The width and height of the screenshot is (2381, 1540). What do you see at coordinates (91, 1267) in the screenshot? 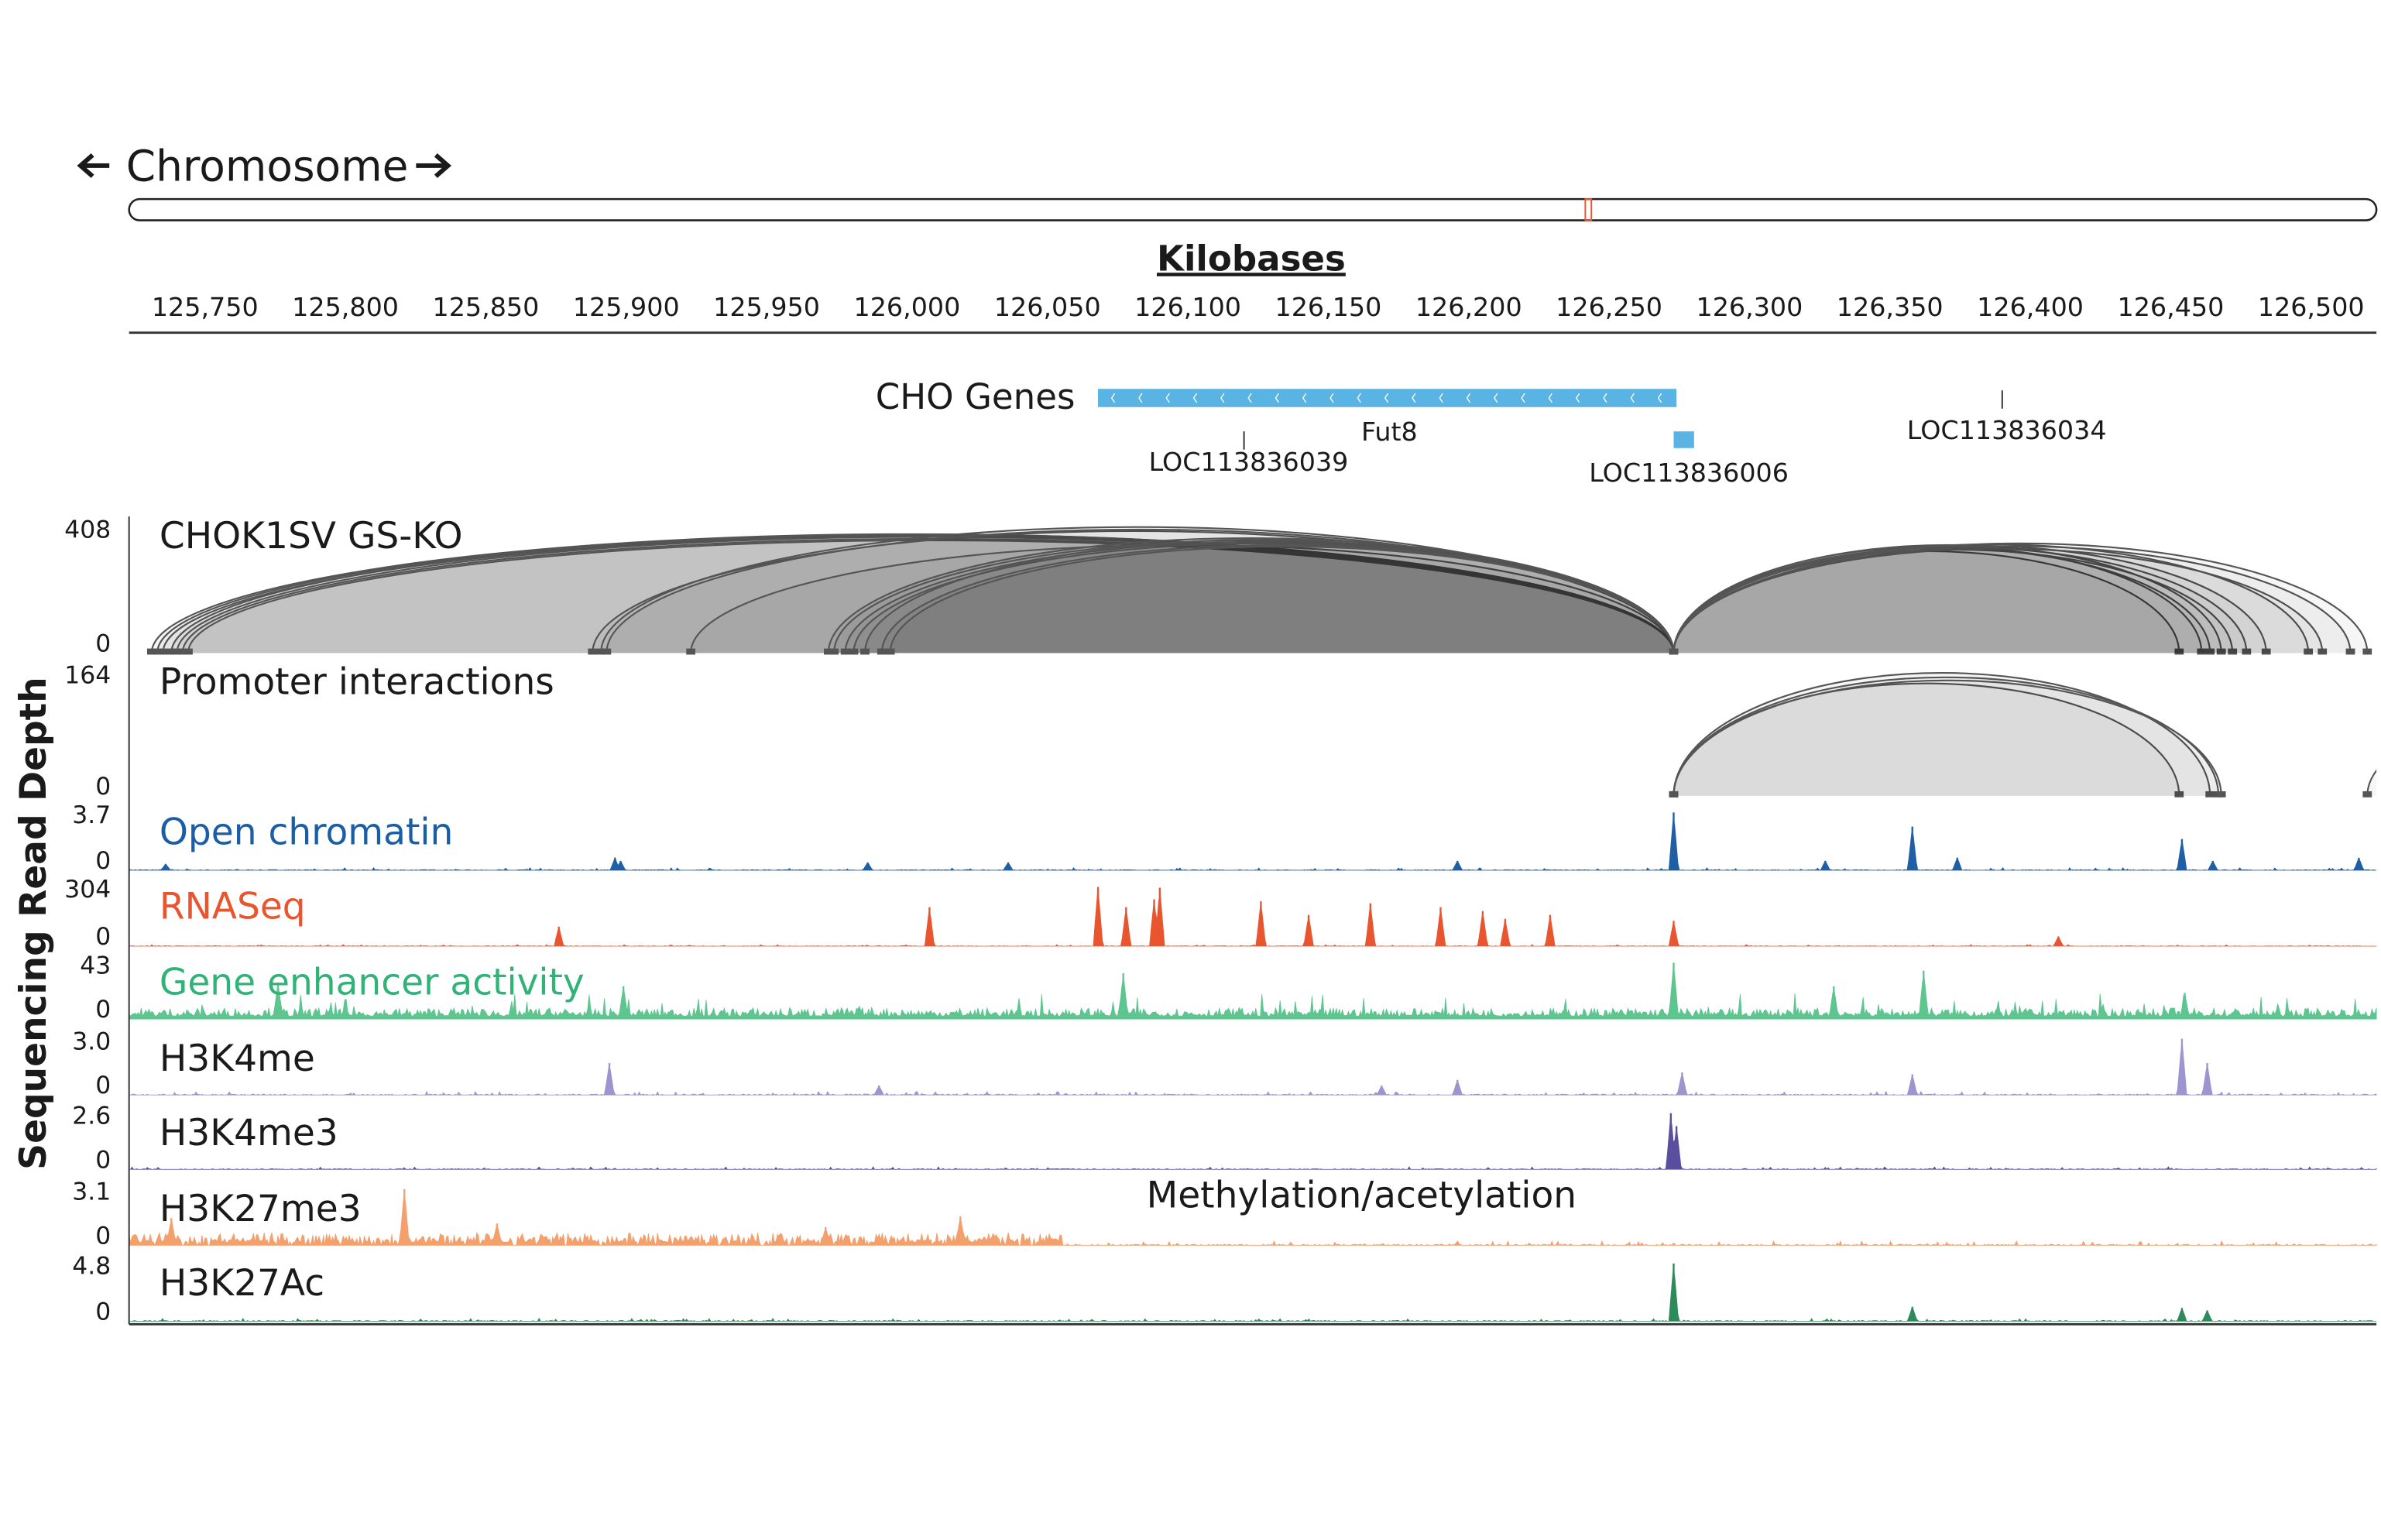
I see `y-max-label: 4.8` at bounding box center [91, 1267].